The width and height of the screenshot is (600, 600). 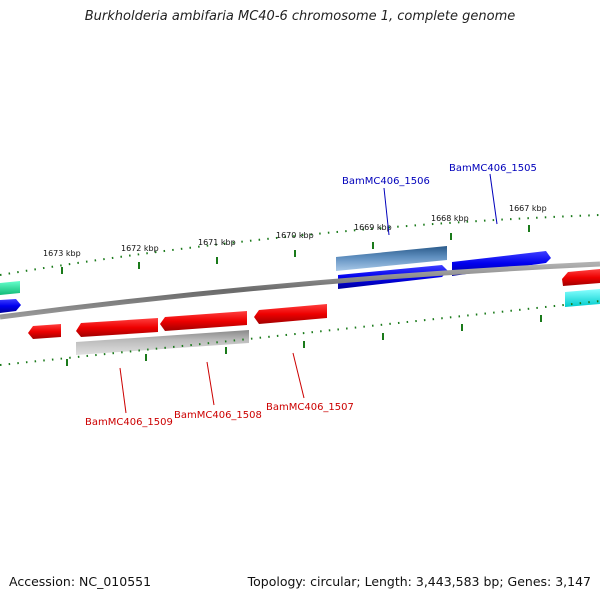 What do you see at coordinates (582, 298) in the screenshot?
I see `edge-gene-cyan` at bounding box center [582, 298].